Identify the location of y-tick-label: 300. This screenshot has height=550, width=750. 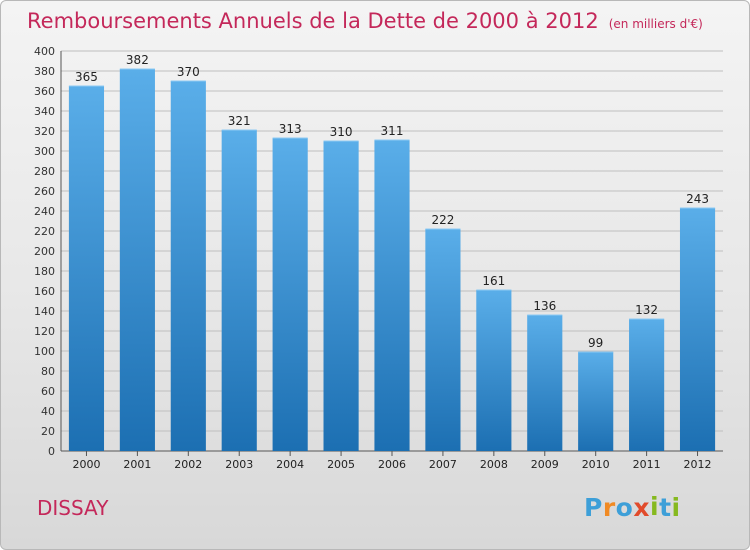
(44, 151).